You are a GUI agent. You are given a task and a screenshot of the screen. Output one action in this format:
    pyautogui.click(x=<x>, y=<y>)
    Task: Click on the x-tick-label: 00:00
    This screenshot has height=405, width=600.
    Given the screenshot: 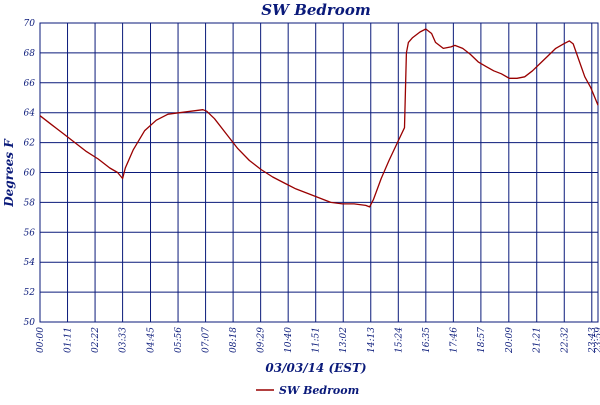 What is the action you would take?
    pyautogui.click(x=41, y=340)
    